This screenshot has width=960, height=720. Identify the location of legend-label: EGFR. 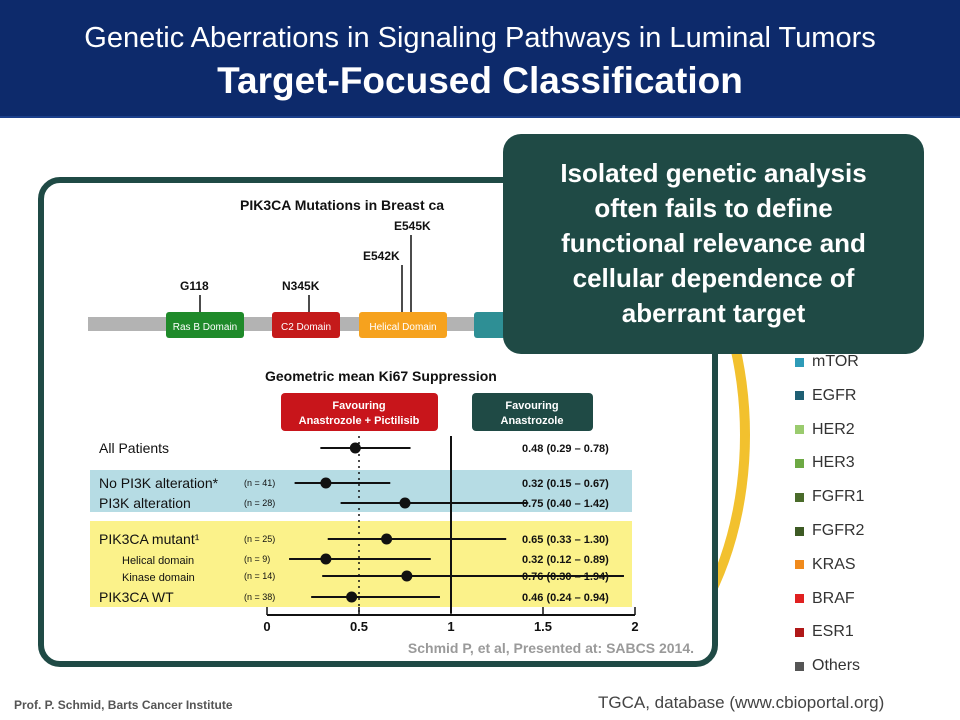
(834, 395).